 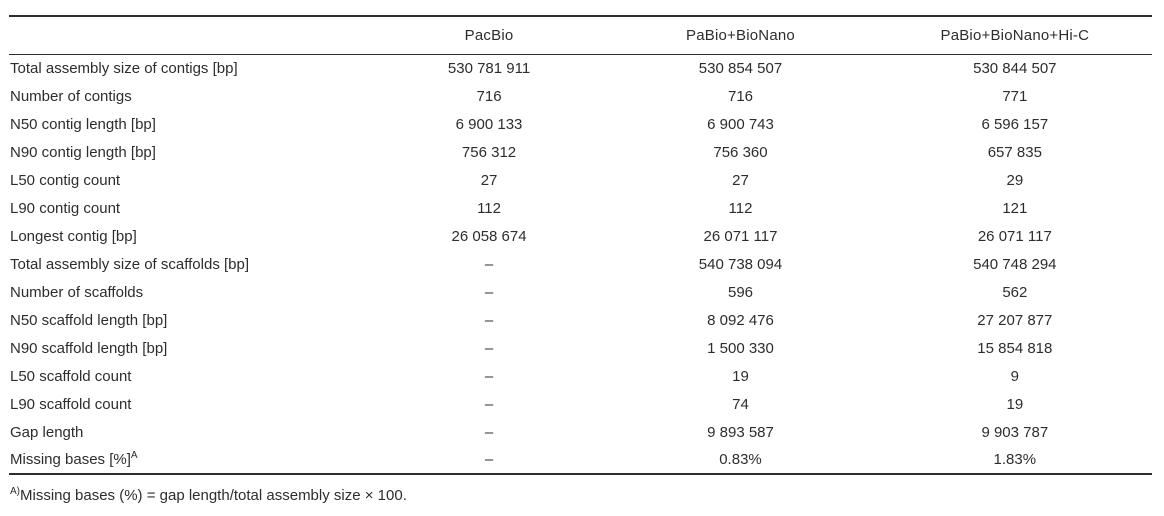 What do you see at coordinates (134, 455) in the screenshot?
I see `row-label-superscript: A` at bounding box center [134, 455].